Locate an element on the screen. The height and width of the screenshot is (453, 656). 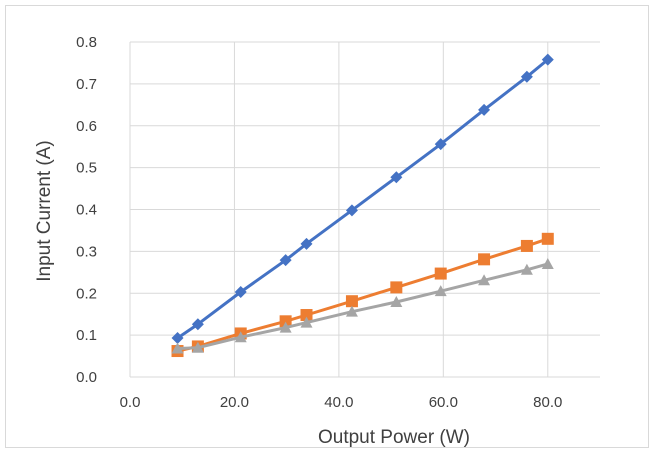
y-axis-title: Input Current (A) is located at coordinates (44, 211).